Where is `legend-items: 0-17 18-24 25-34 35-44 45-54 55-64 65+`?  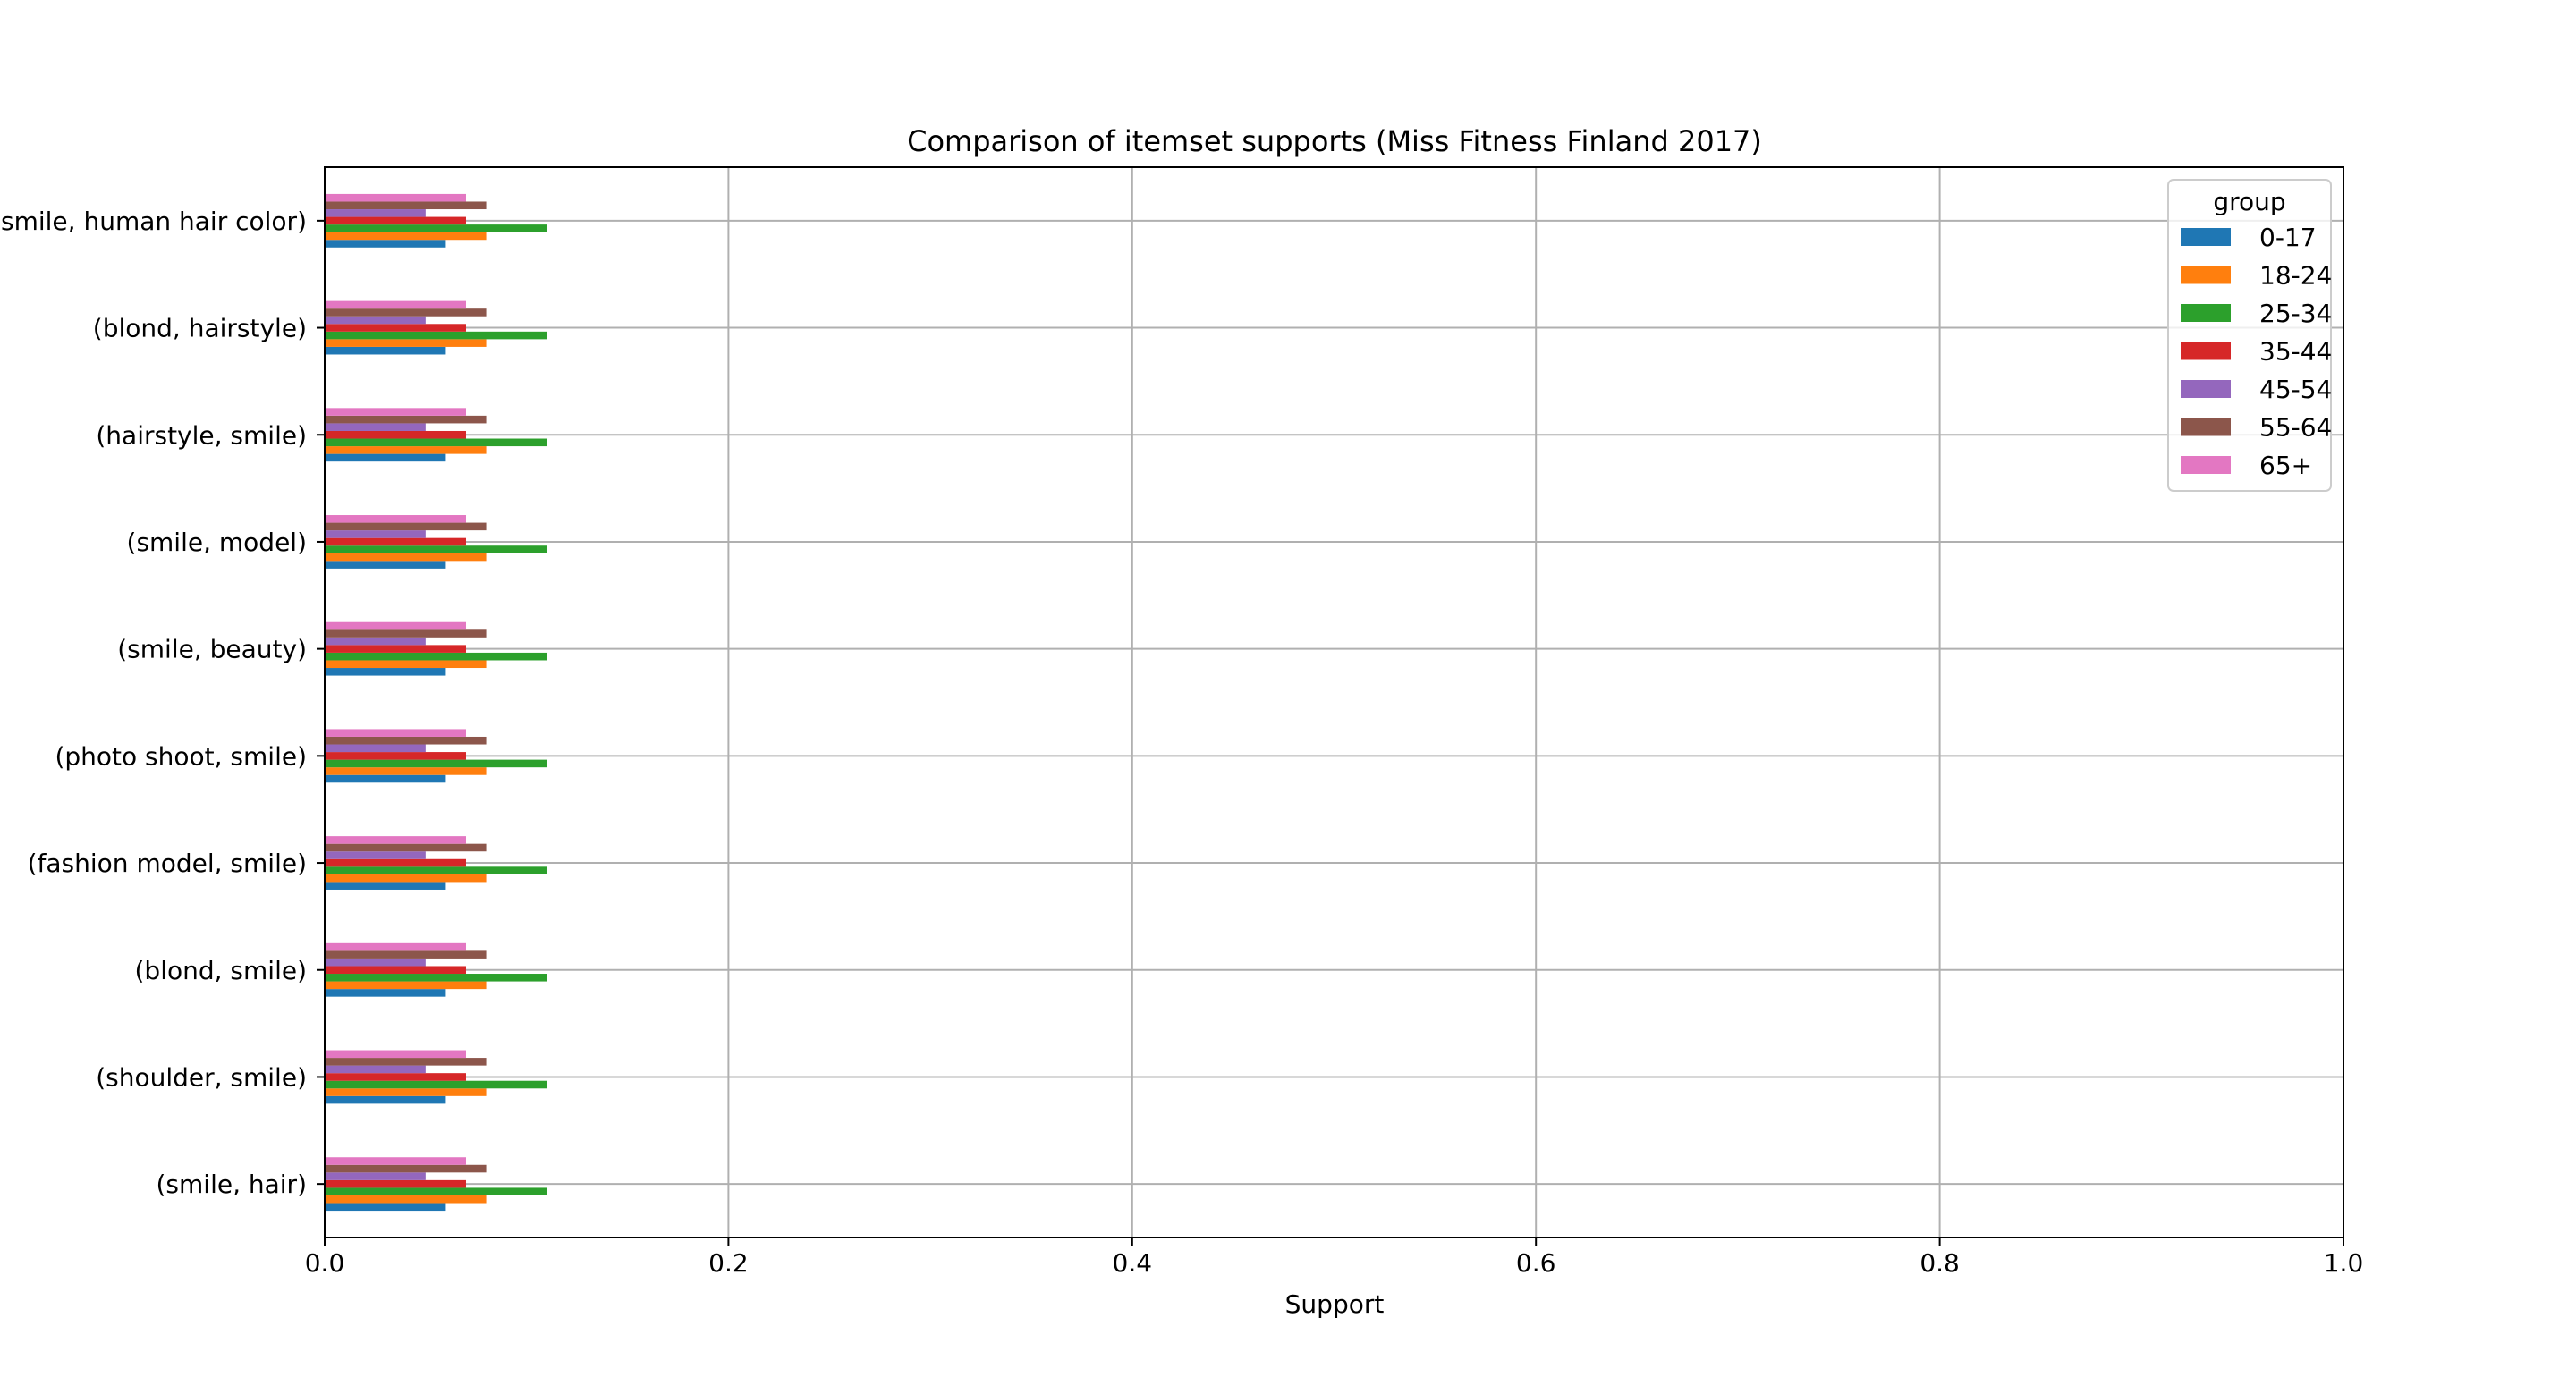
legend-items: 0-17 18-24 25-34 35-44 45-54 55-64 65+ is located at coordinates (2256, 351).